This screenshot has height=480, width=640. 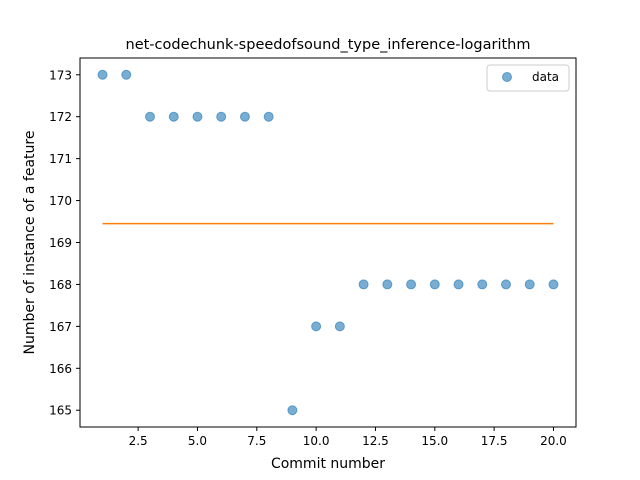 I want to click on x-axis-label: Commit number, so click(x=328, y=464).